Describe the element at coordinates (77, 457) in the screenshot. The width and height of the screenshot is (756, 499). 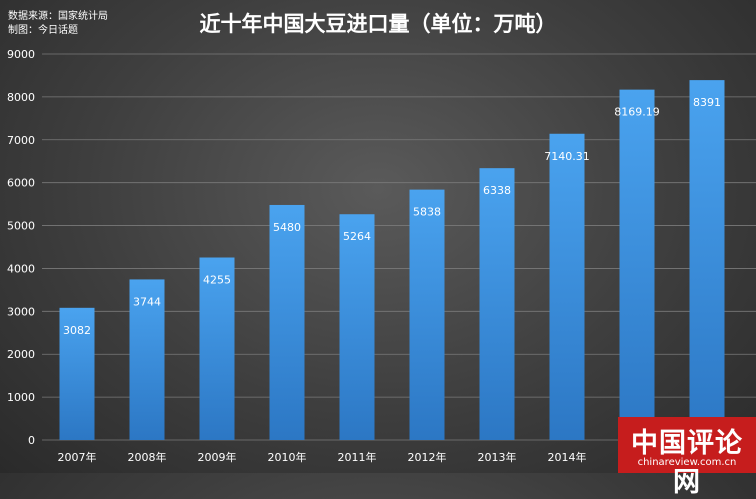
I see `x-tick-label: 2007年` at that location.